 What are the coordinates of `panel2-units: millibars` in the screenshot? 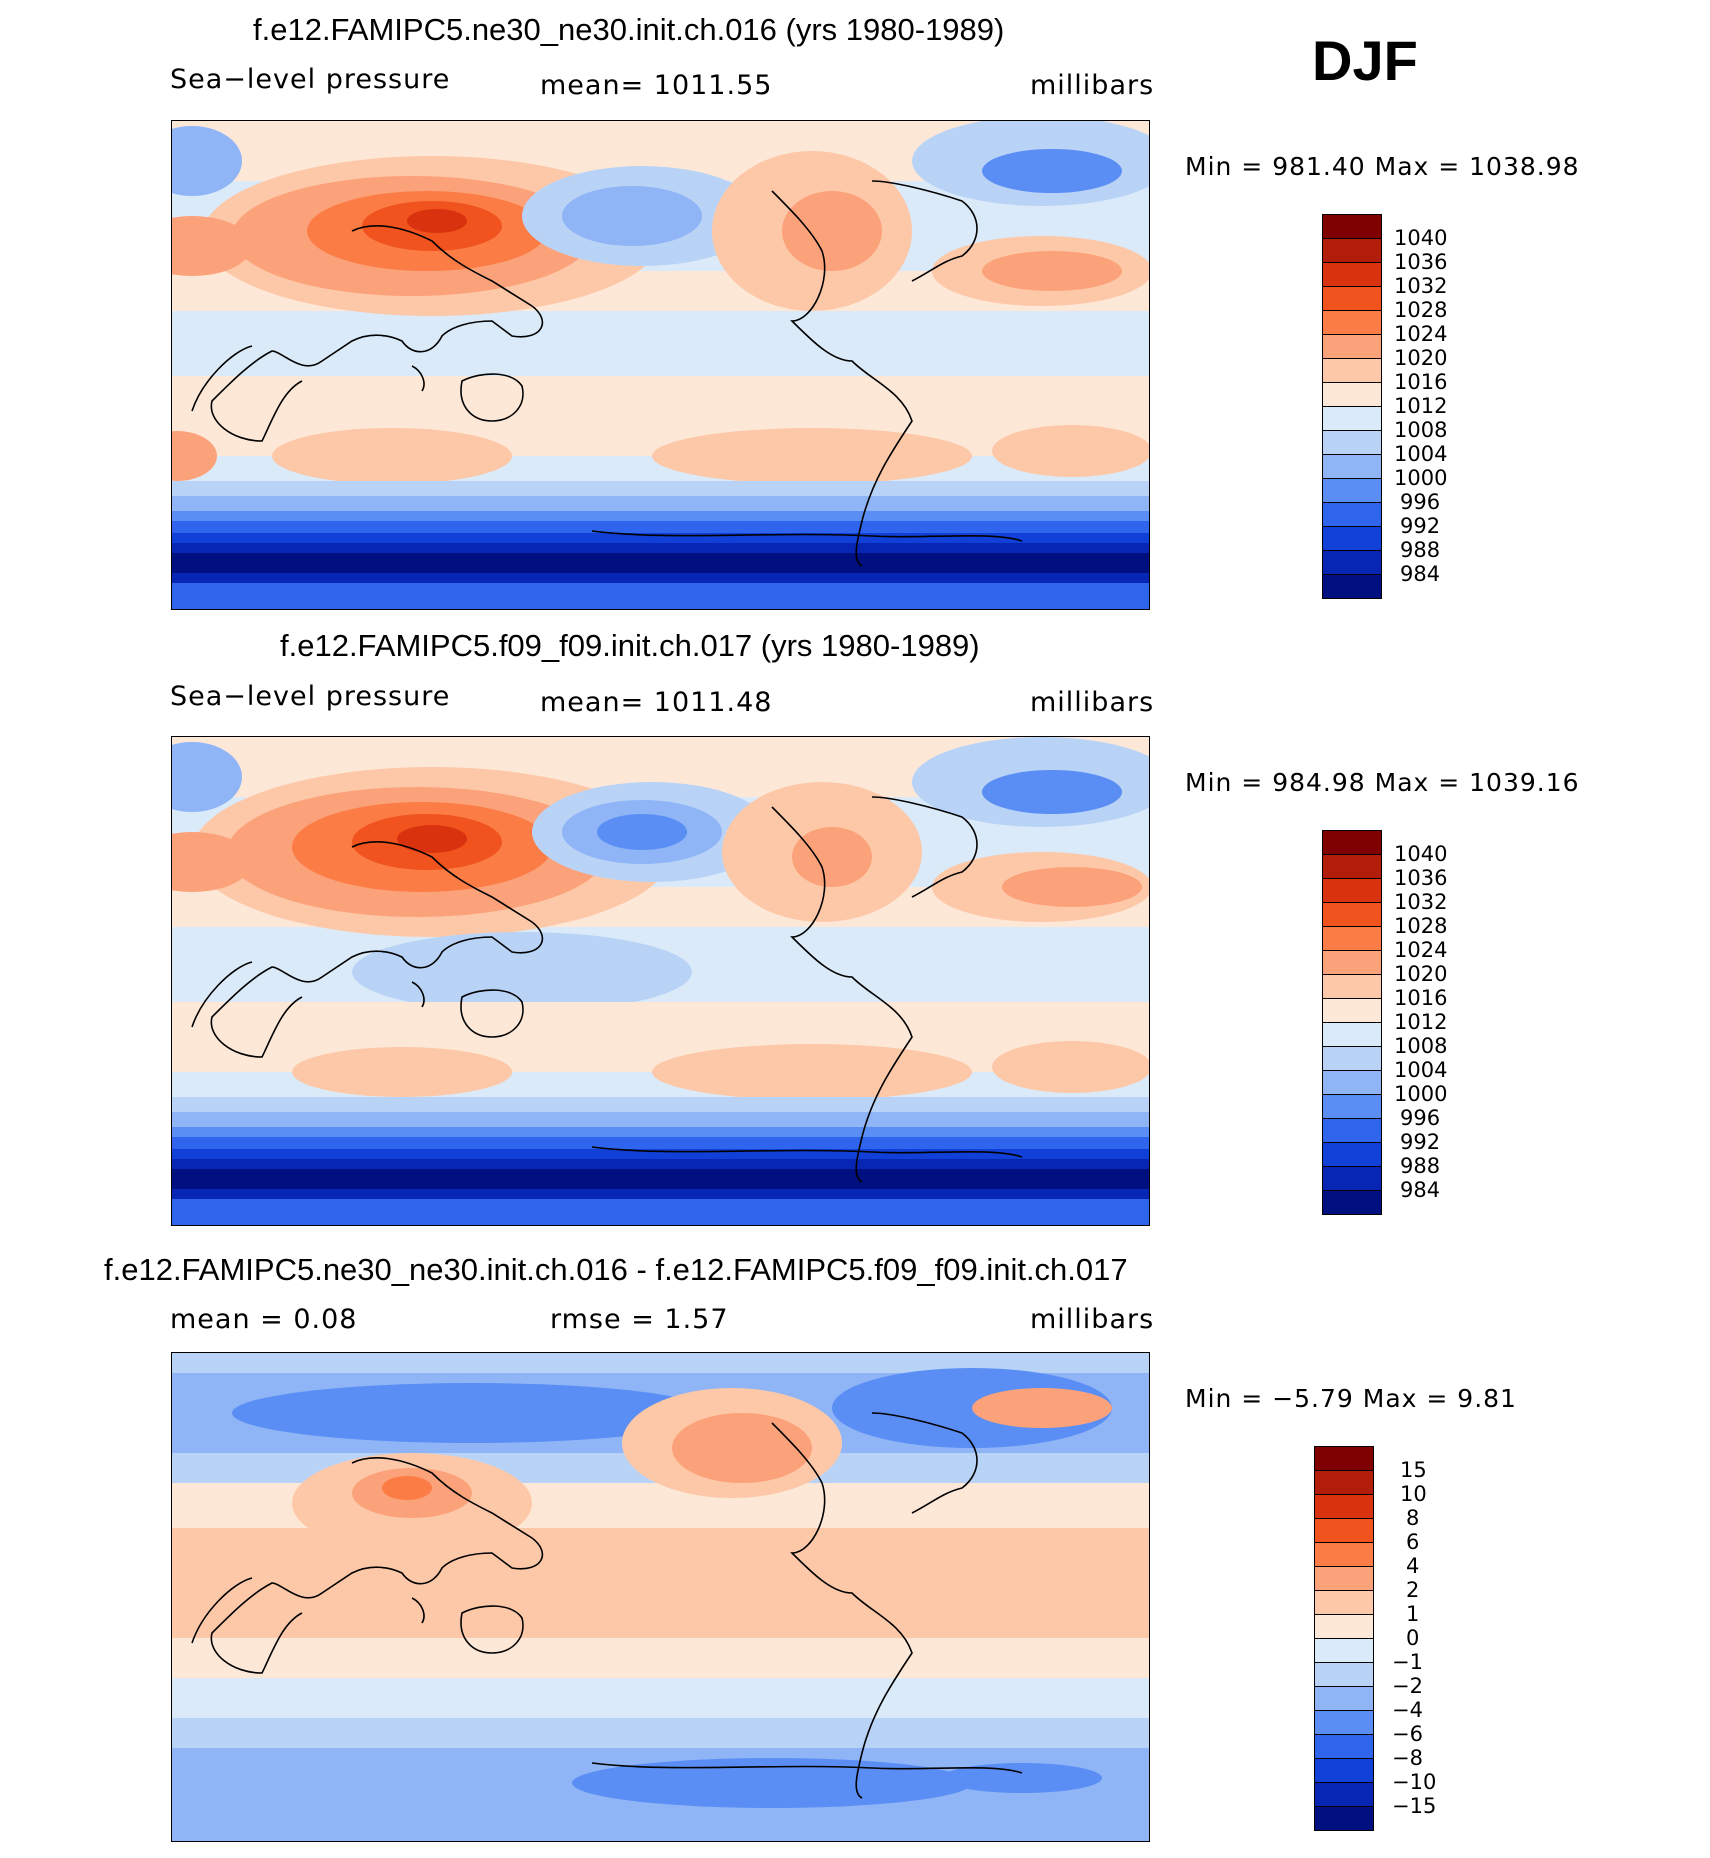 It's located at (1092, 702).